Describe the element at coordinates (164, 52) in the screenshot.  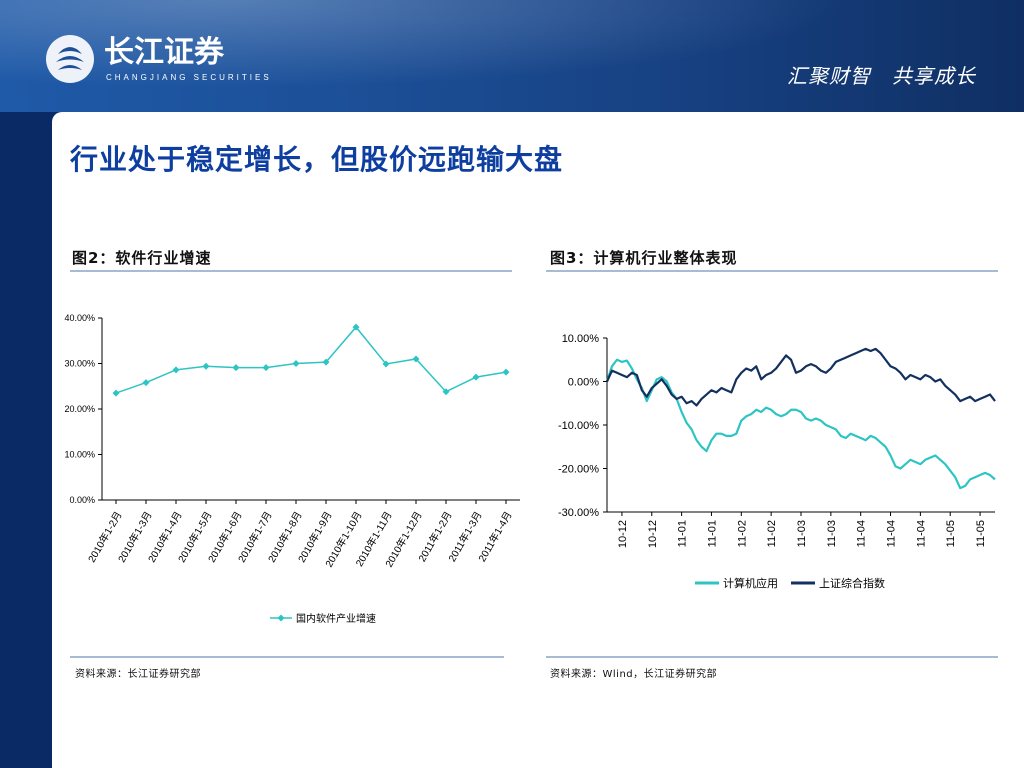
I see `logo-cn-text: 长江证券` at that location.